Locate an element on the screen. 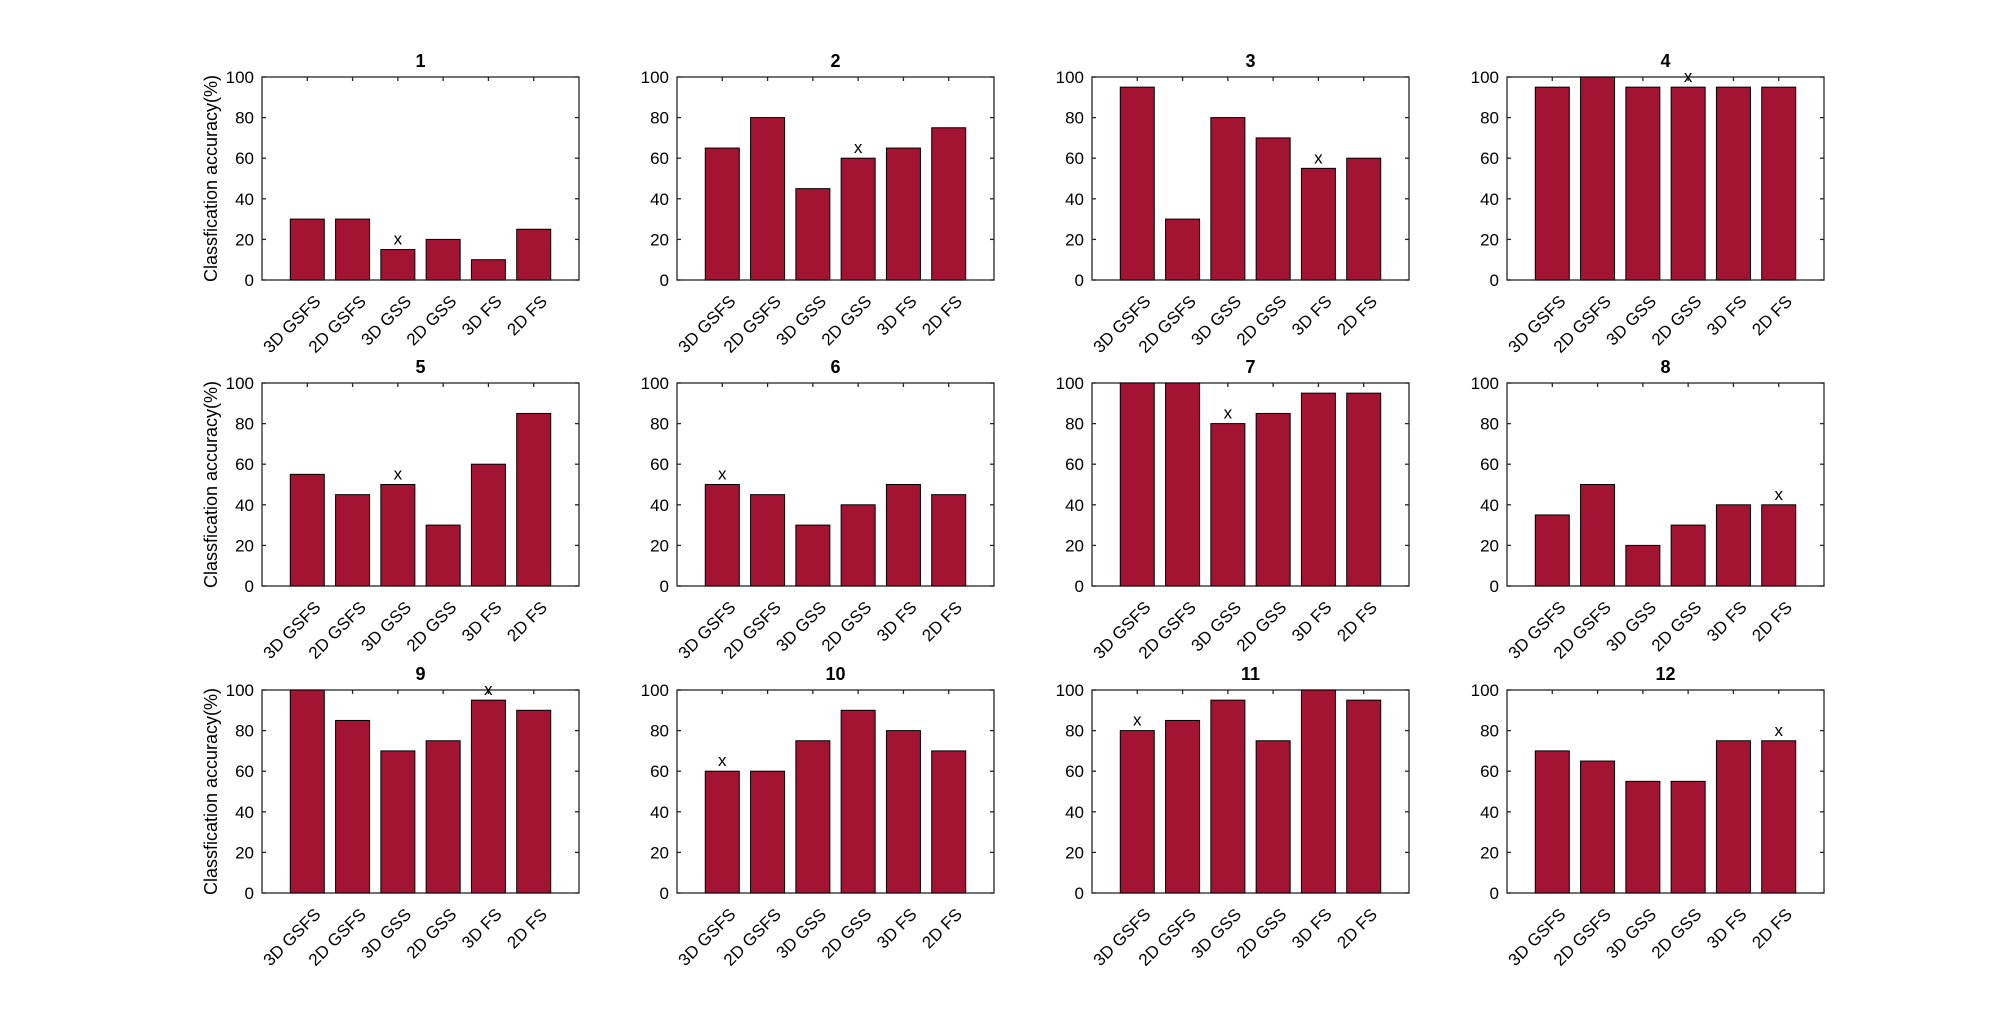 The height and width of the screenshot is (1017, 2000). subplot-title: 4 is located at coordinates (1665, 61).